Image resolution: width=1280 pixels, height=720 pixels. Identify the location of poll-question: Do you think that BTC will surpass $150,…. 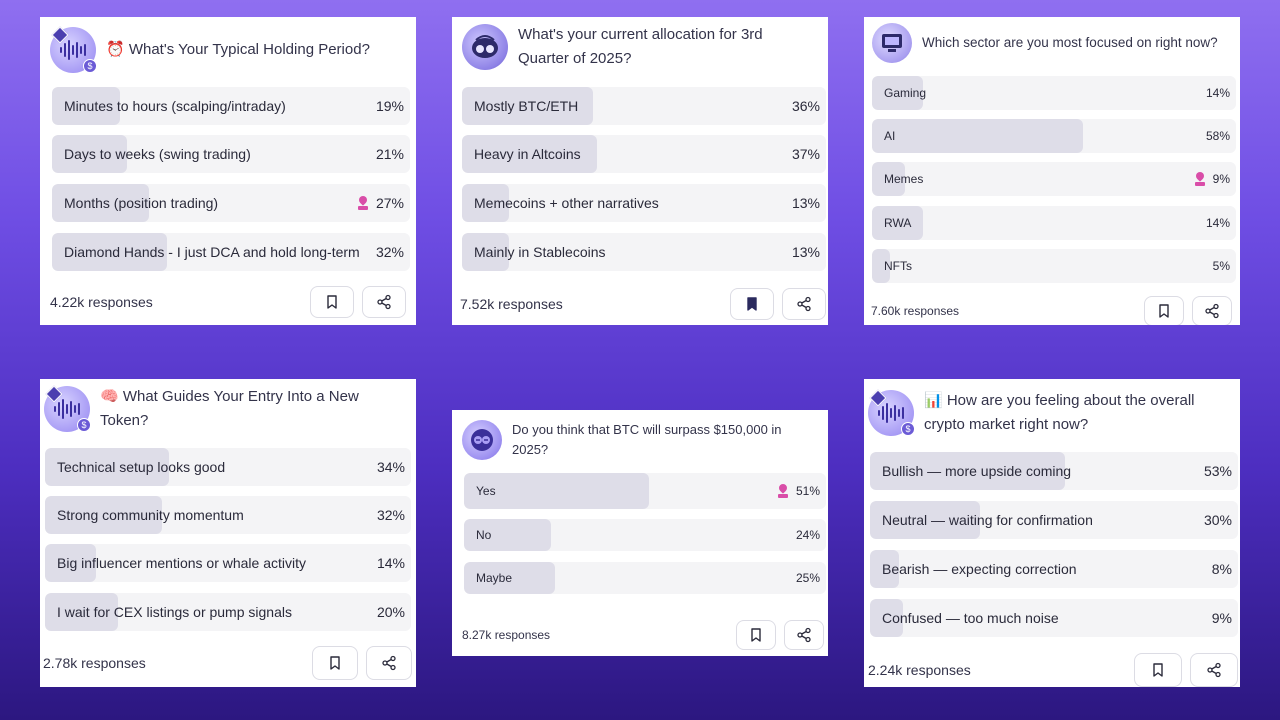
(647, 439).